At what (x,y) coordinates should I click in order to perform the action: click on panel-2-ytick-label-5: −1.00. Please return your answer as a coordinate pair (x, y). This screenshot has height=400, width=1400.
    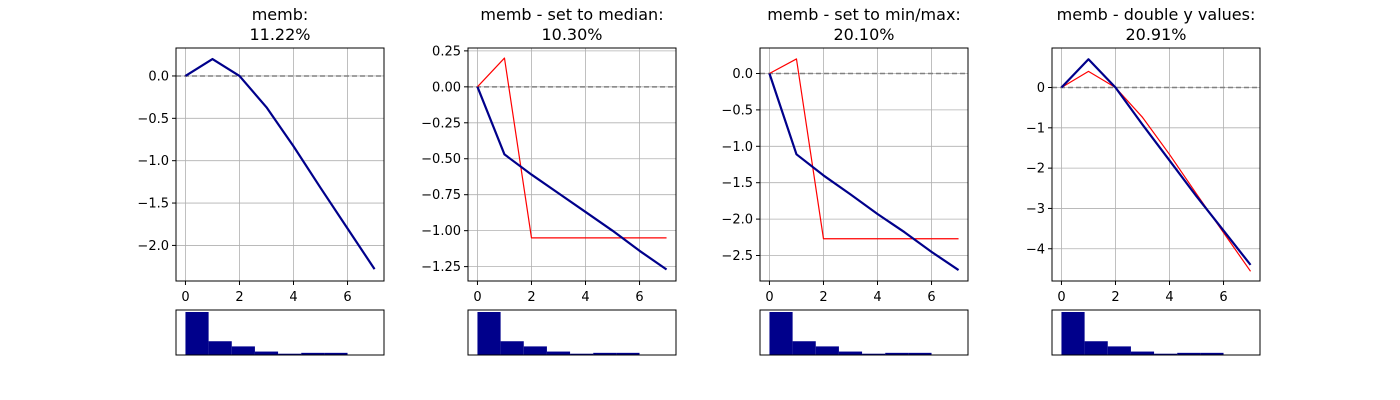
    Looking at the image, I should click on (441, 231).